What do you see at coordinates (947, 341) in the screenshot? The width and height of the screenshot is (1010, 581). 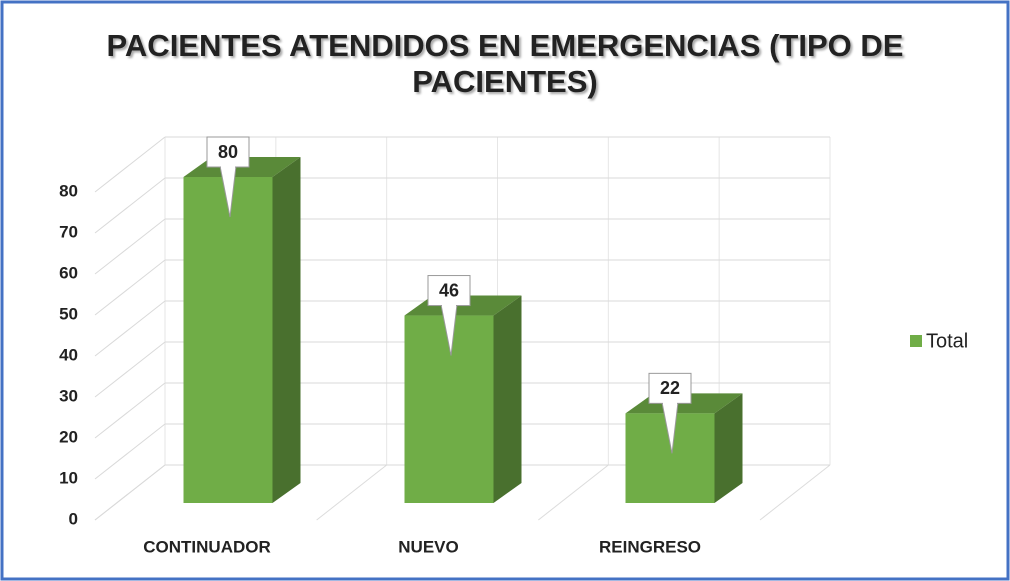 I see `legend-label: Total` at bounding box center [947, 341].